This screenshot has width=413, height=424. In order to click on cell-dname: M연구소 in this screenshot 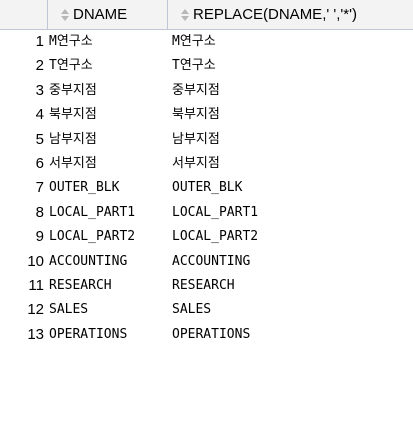, I will do `click(71, 41)`.